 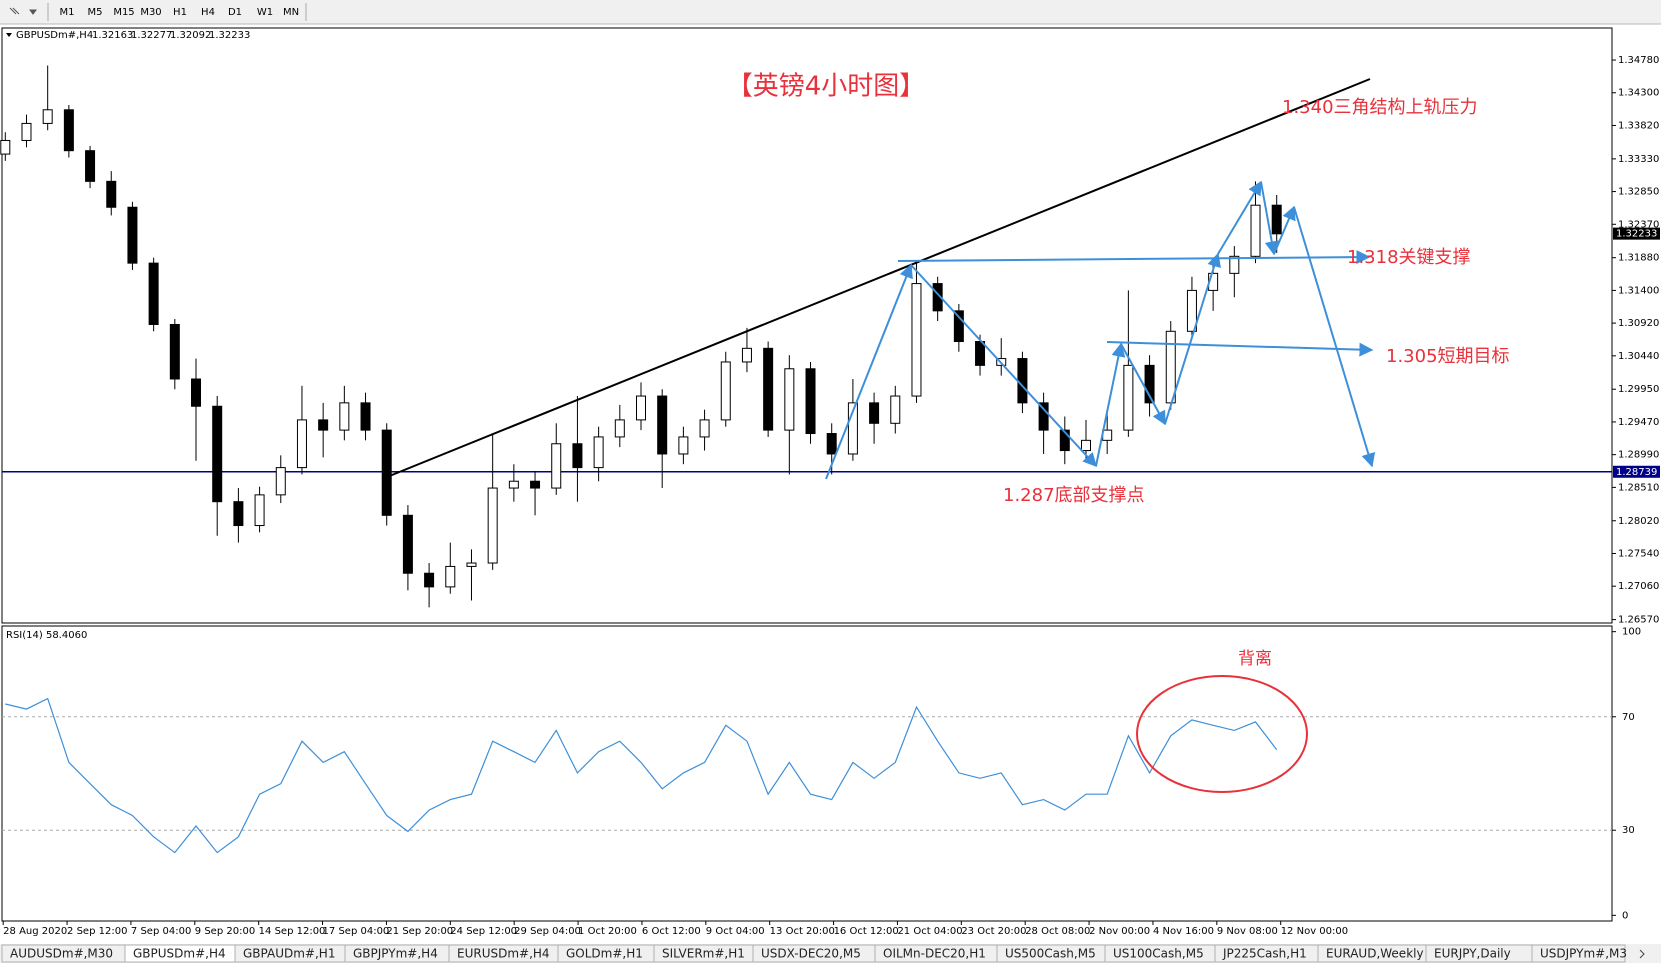 What do you see at coordinates (1638, 323) in the screenshot?
I see `y-tick-label: 1.30920` at bounding box center [1638, 323].